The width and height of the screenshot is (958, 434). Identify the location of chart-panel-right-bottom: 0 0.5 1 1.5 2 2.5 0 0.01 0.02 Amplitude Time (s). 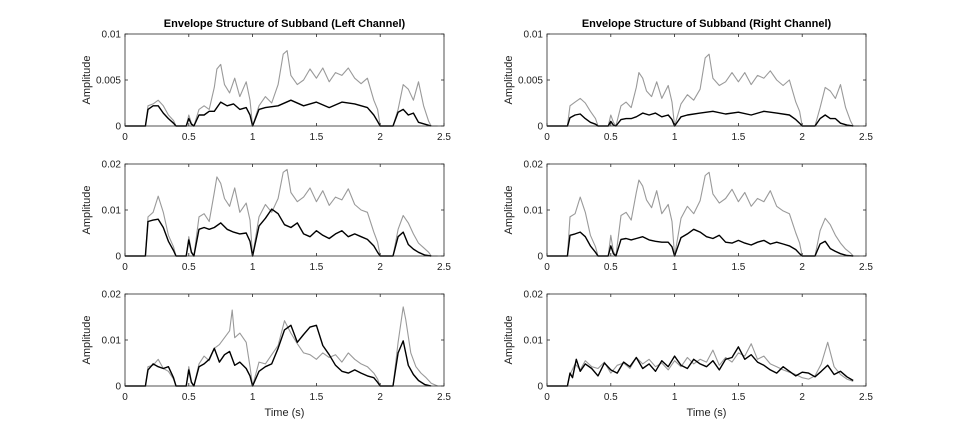
(688, 355).